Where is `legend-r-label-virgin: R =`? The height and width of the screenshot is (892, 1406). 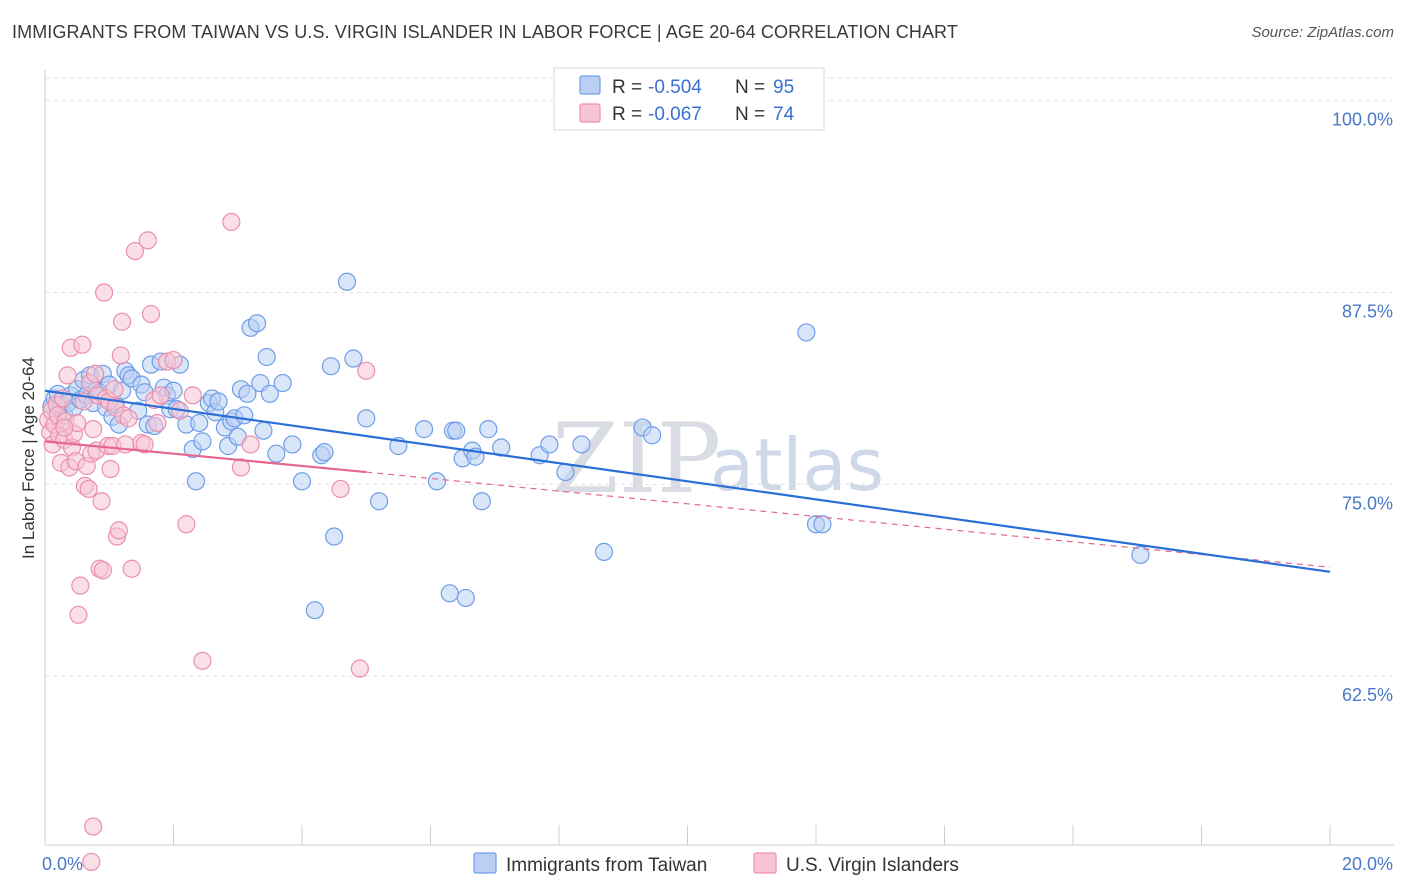 legend-r-label-virgin: R = is located at coordinates (627, 114).